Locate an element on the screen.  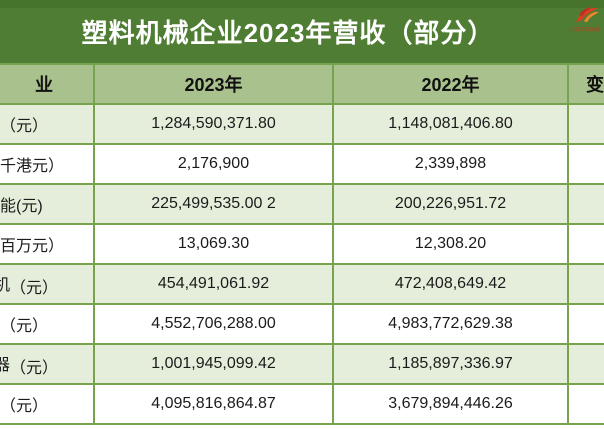
value-2023-cell: 13,069.30 is located at coordinates (213, 244).